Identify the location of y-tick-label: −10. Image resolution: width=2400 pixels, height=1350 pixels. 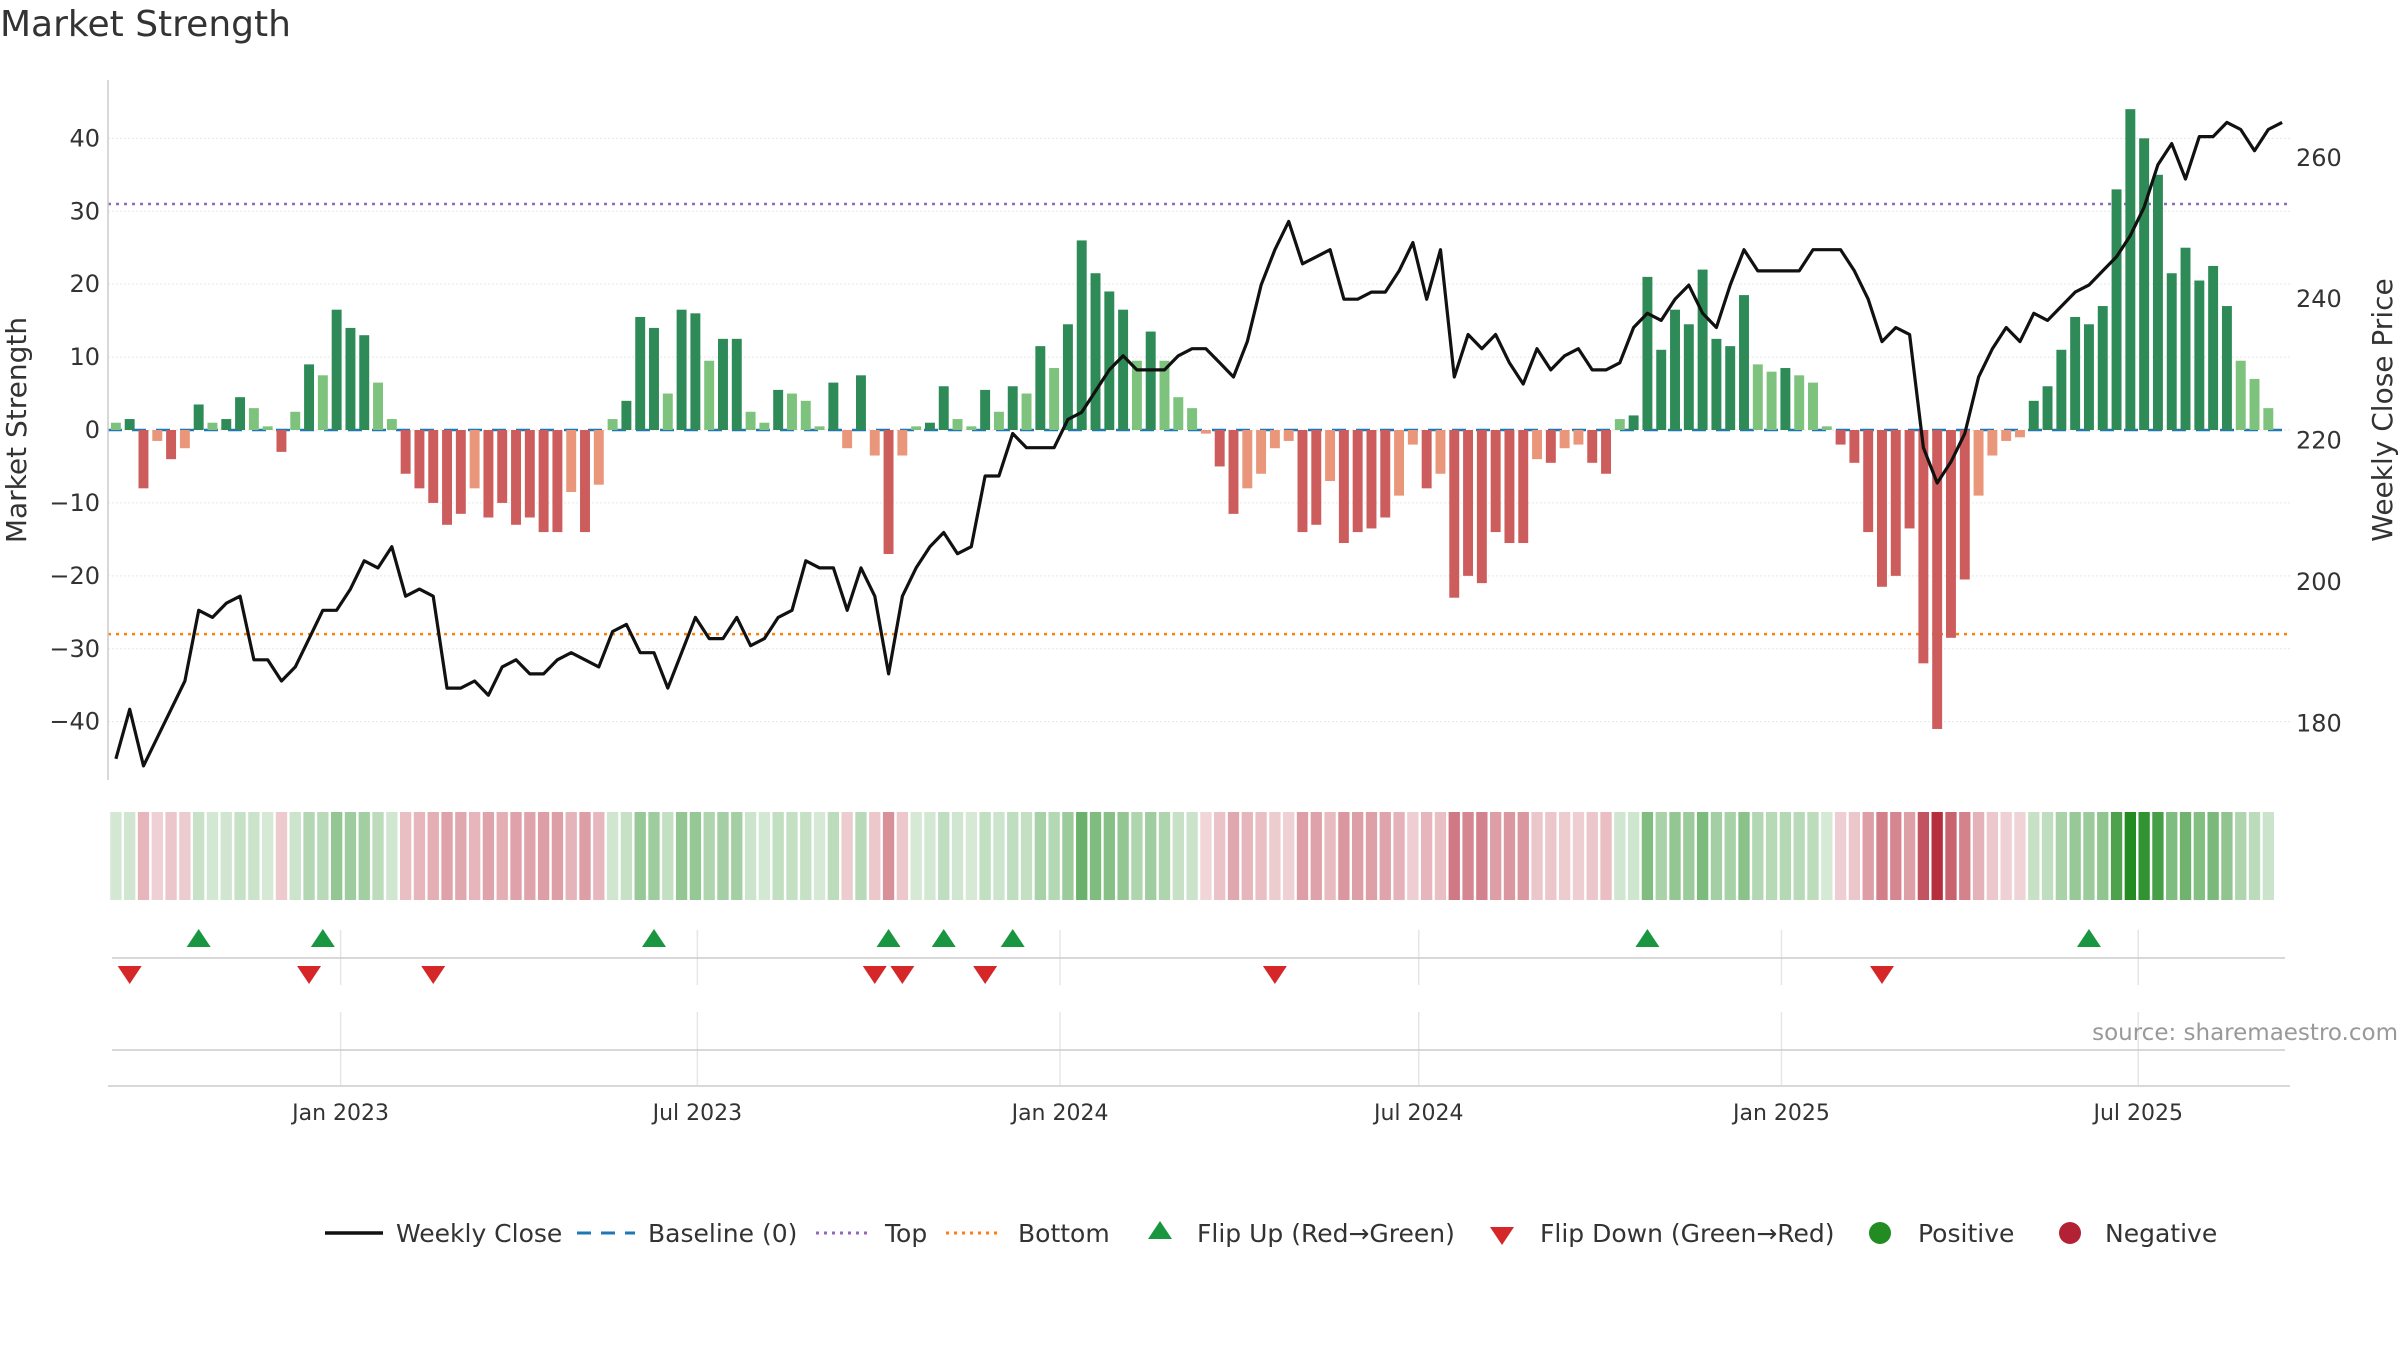
(74, 503).